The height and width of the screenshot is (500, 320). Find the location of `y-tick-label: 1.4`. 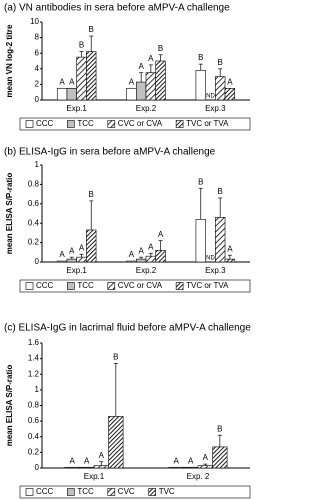

y-tick-label: 1.4 is located at coordinates (34, 358).